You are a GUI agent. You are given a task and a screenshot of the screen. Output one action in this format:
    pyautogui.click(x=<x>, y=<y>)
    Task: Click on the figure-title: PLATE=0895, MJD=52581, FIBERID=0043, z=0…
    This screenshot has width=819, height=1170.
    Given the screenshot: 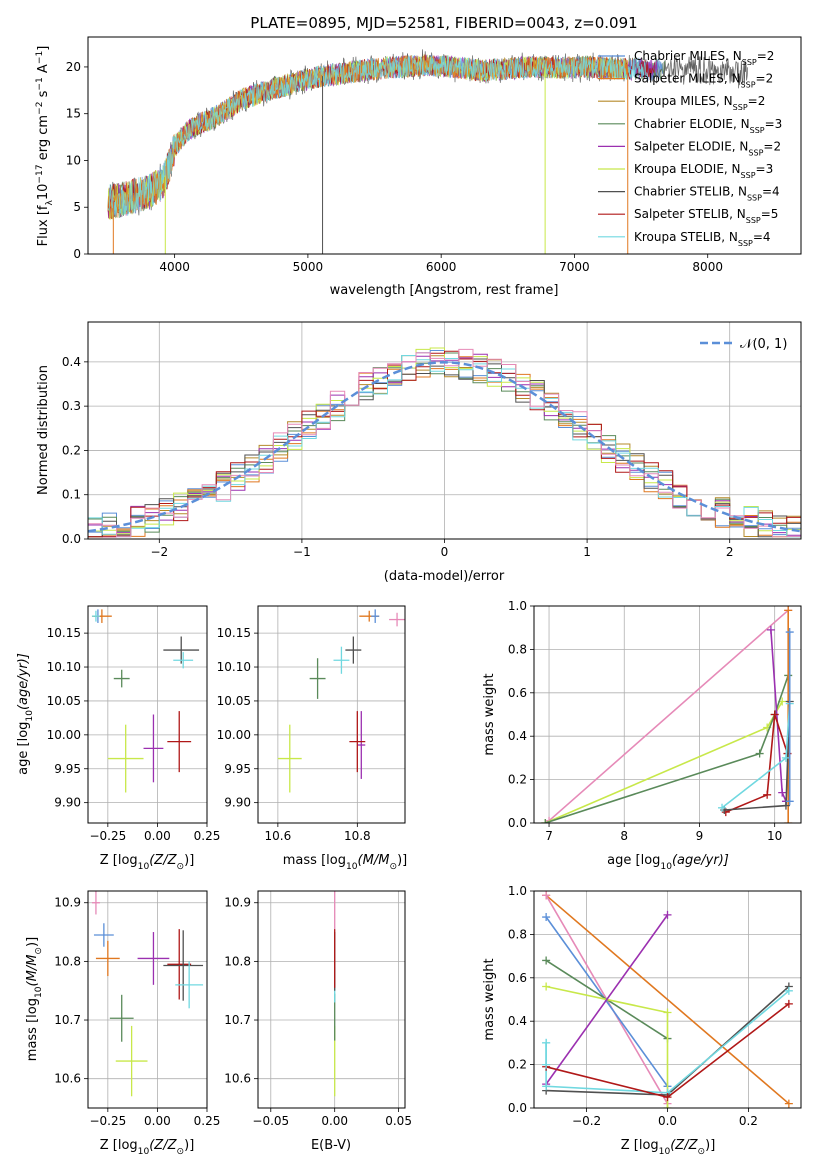 What is the action you would take?
    pyautogui.click(x=443, y=23)
    